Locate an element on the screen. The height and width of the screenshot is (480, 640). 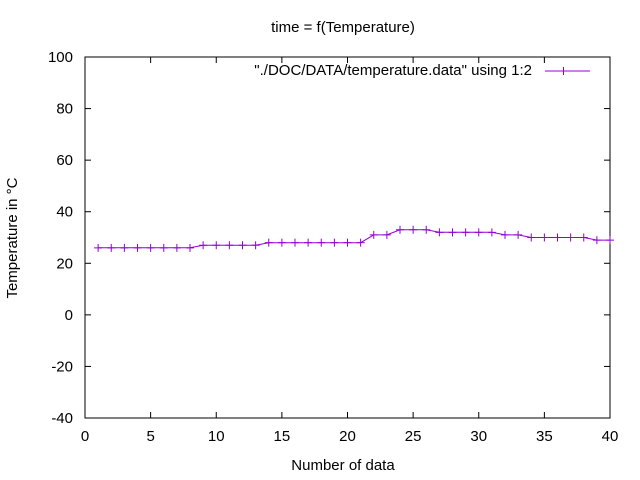
chart-title: time = f(Temperature) is located at coordinates (343, 27).